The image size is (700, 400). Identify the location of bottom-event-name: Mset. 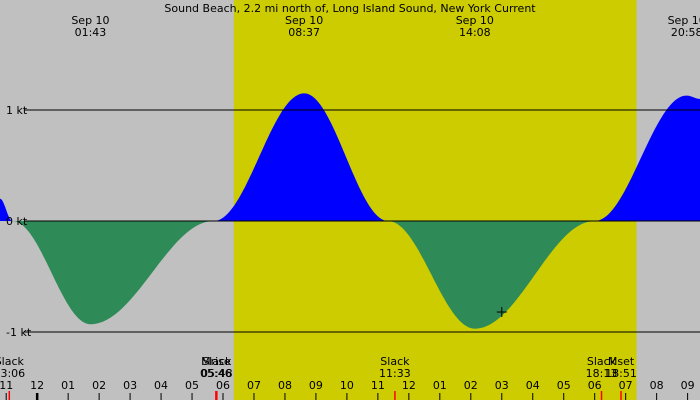
(621, 361).